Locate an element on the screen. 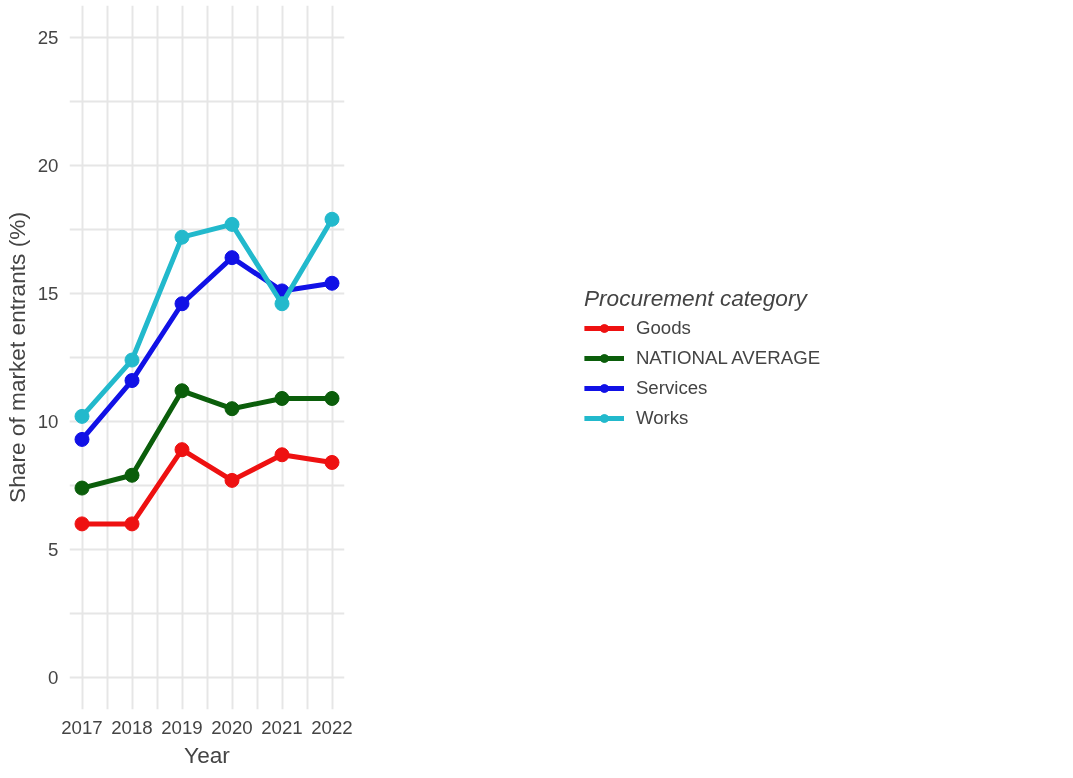 Image resolution: width=1073 pixels, height=778 pixels. x-axis-title: Year is located at coordinates (207, 754).